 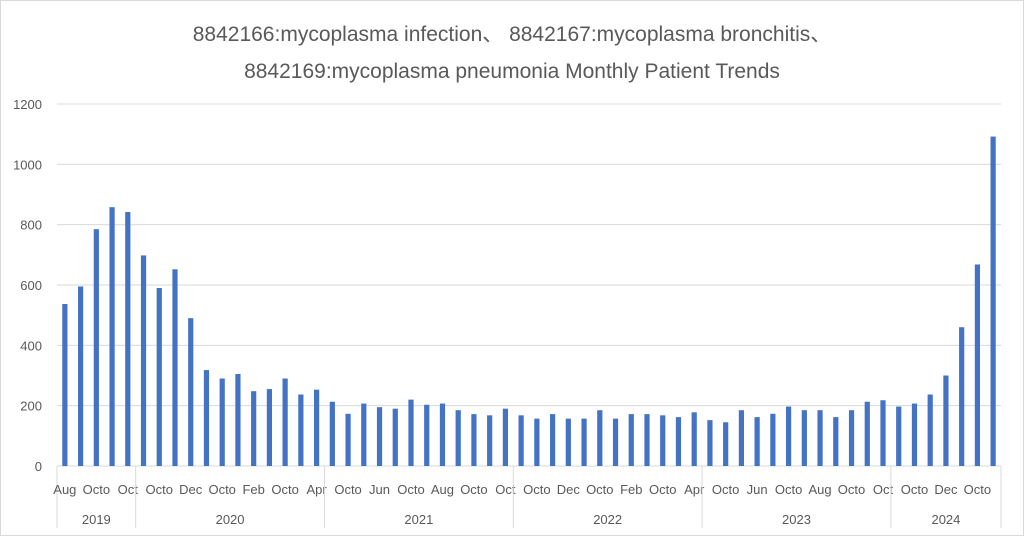 I want to click on year-label: 2024, so click(x=945, y=519).